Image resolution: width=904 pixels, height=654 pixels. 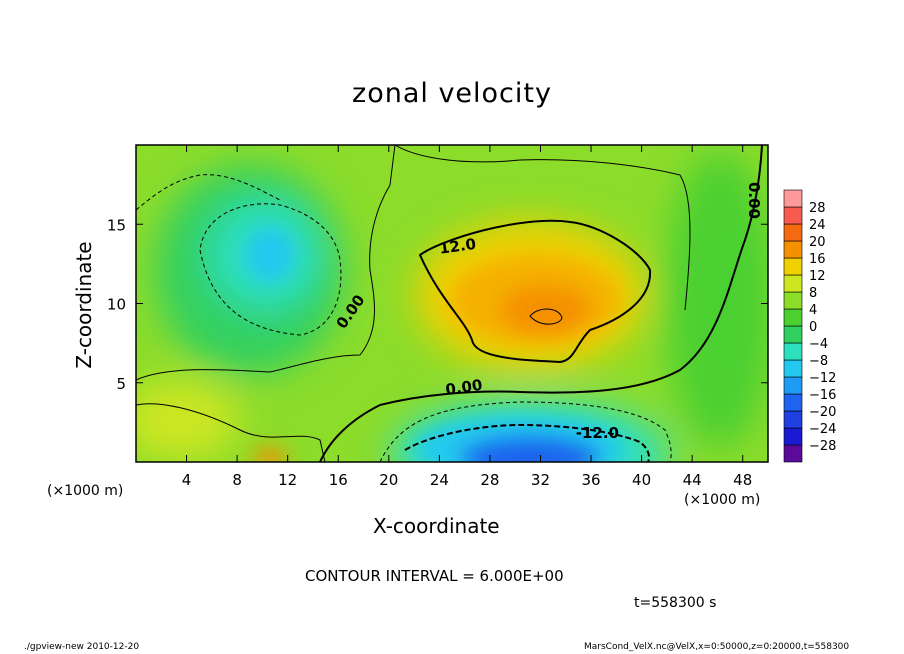 What do you see at coordinates (817, 242) in the screenshot?
I see `colorbar-tick-label: 20` at bounding box center [817, 242].